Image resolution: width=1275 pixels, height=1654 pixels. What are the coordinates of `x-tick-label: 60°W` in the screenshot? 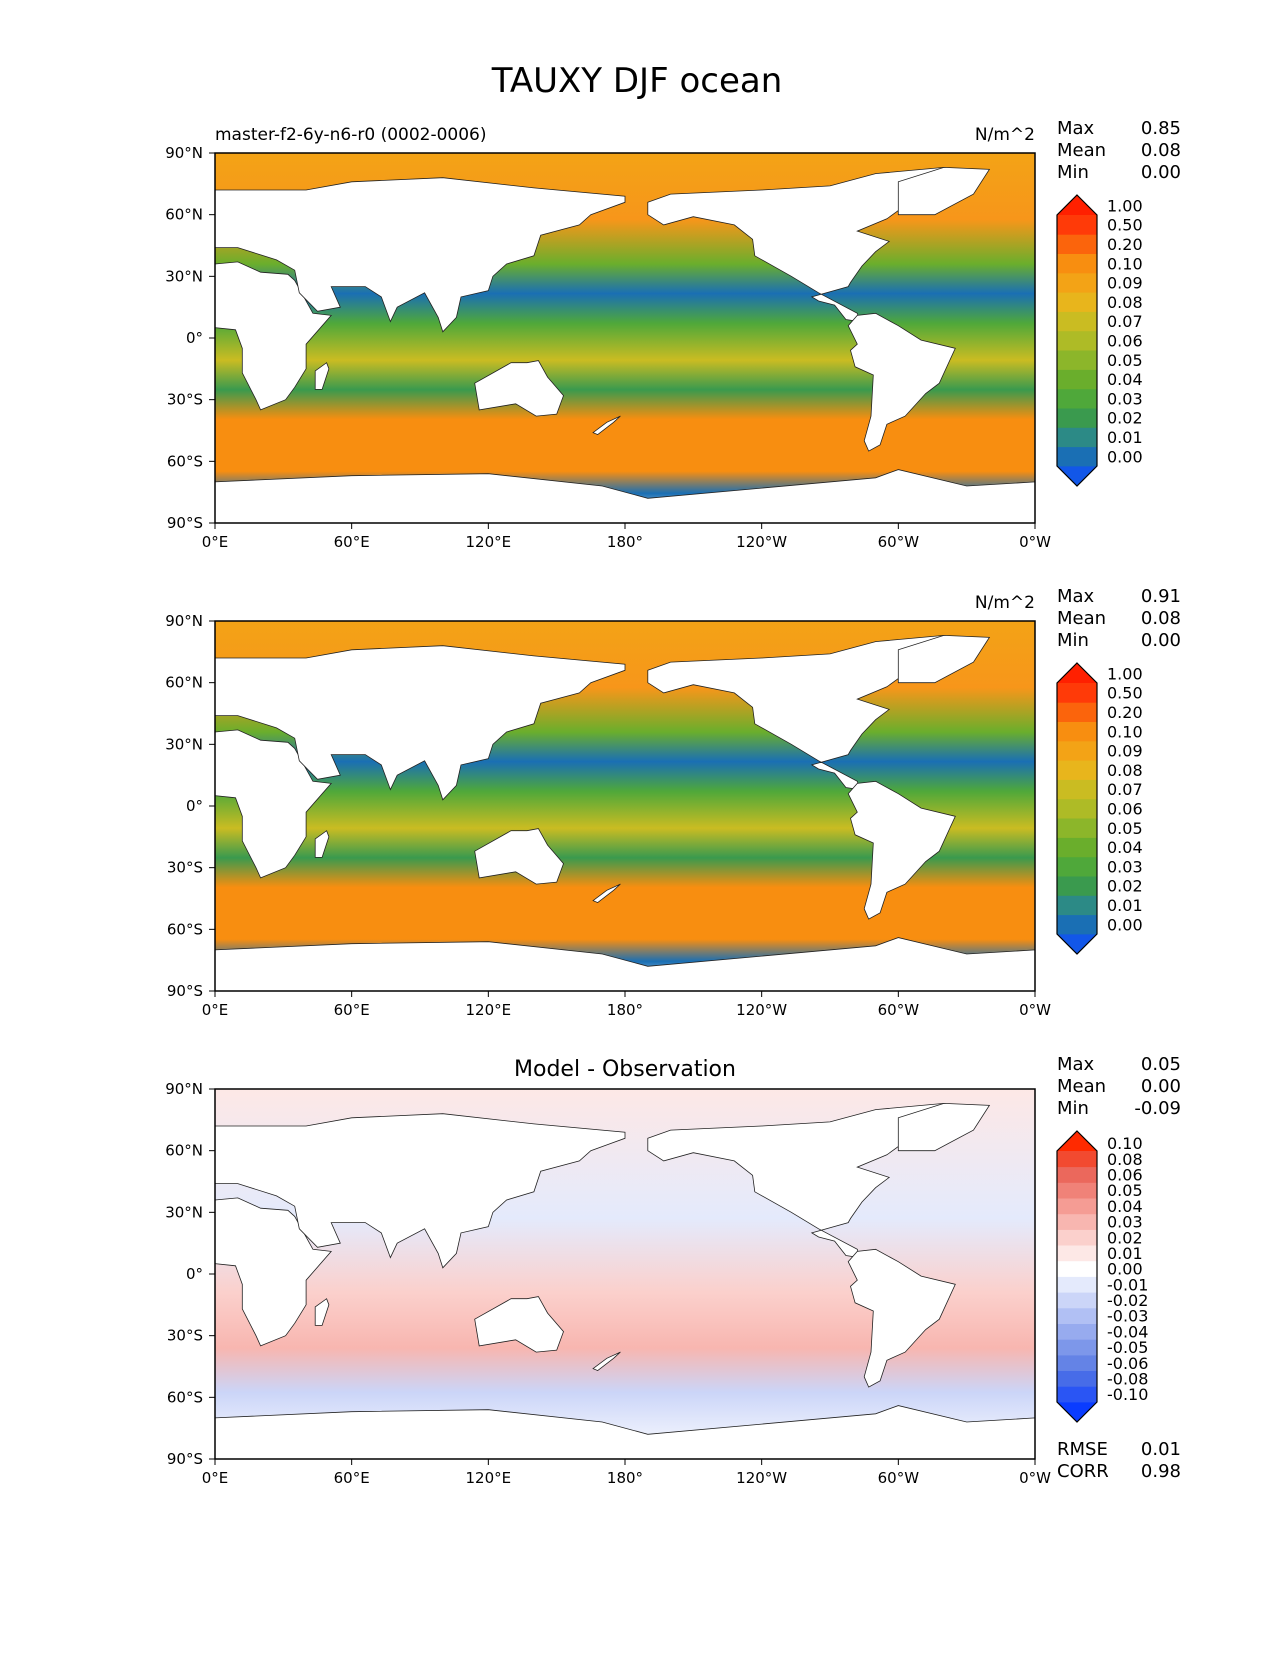 It's located at (899, 1010).